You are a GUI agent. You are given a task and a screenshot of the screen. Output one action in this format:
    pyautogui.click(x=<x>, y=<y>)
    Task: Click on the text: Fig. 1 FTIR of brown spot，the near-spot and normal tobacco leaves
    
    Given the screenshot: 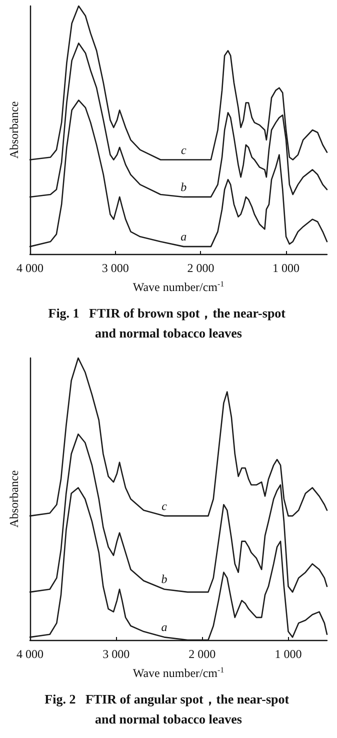 What is the action you would take?
    pyautogui.click(x=168, y=323)
    